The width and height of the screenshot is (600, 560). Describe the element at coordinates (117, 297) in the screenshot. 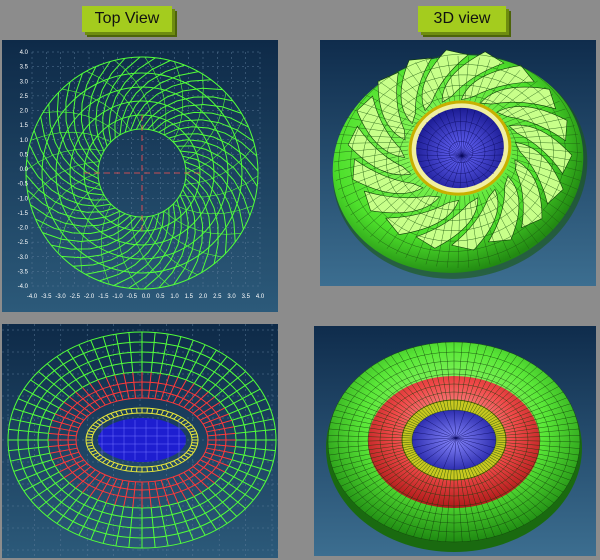

I see `x-tick-label: -1.0` at that location.